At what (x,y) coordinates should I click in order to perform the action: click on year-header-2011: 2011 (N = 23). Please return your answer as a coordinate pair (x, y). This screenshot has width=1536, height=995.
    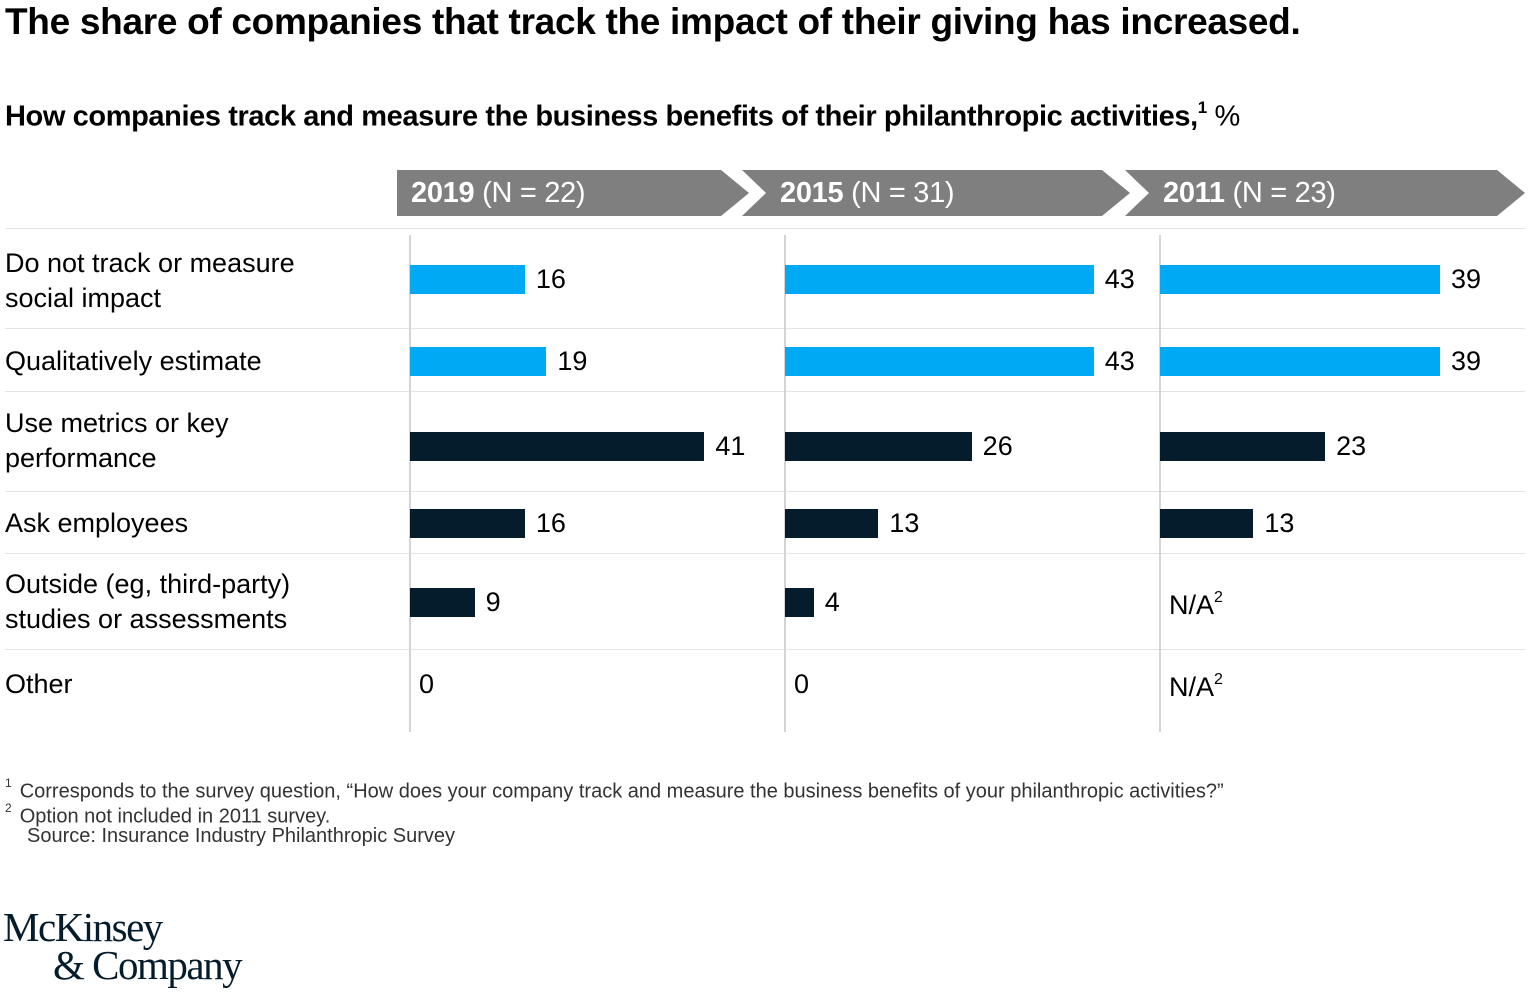
    Looking at the image, I should click on (1325, 193).